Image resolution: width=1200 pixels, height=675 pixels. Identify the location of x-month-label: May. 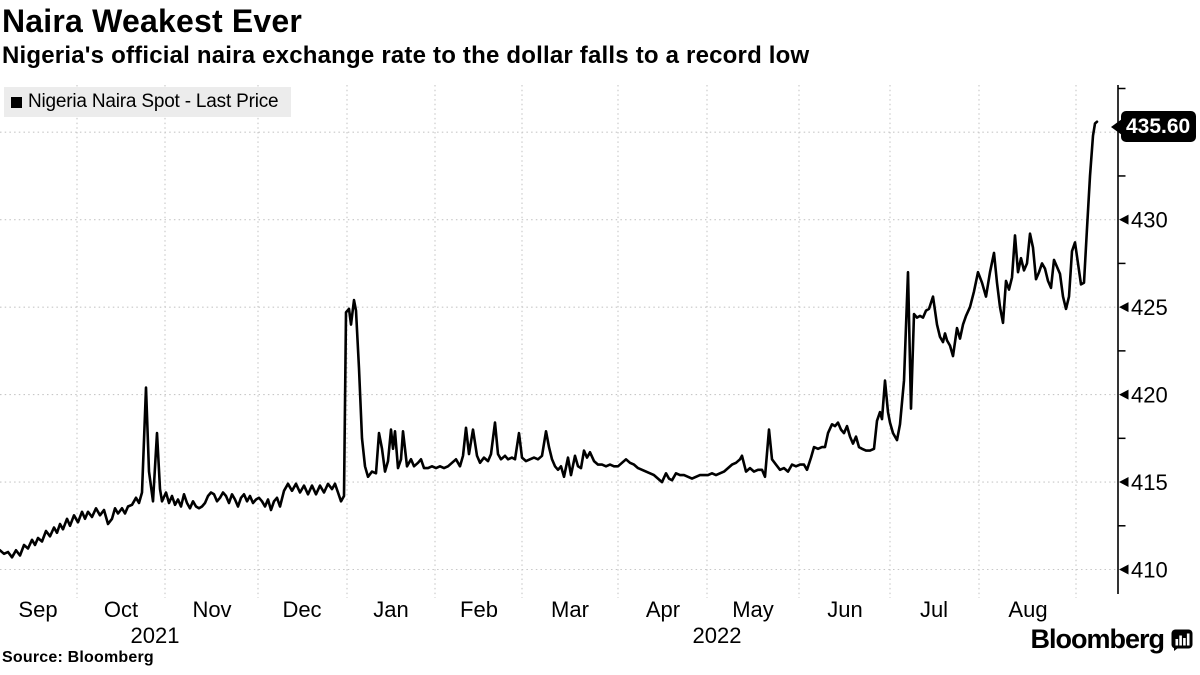
(753, 609).